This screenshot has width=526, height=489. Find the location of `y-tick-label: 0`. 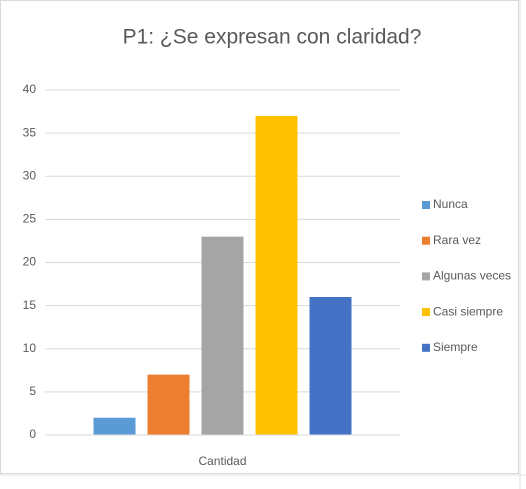

y-tick-label: 0 is located at coordinates (32, 434).